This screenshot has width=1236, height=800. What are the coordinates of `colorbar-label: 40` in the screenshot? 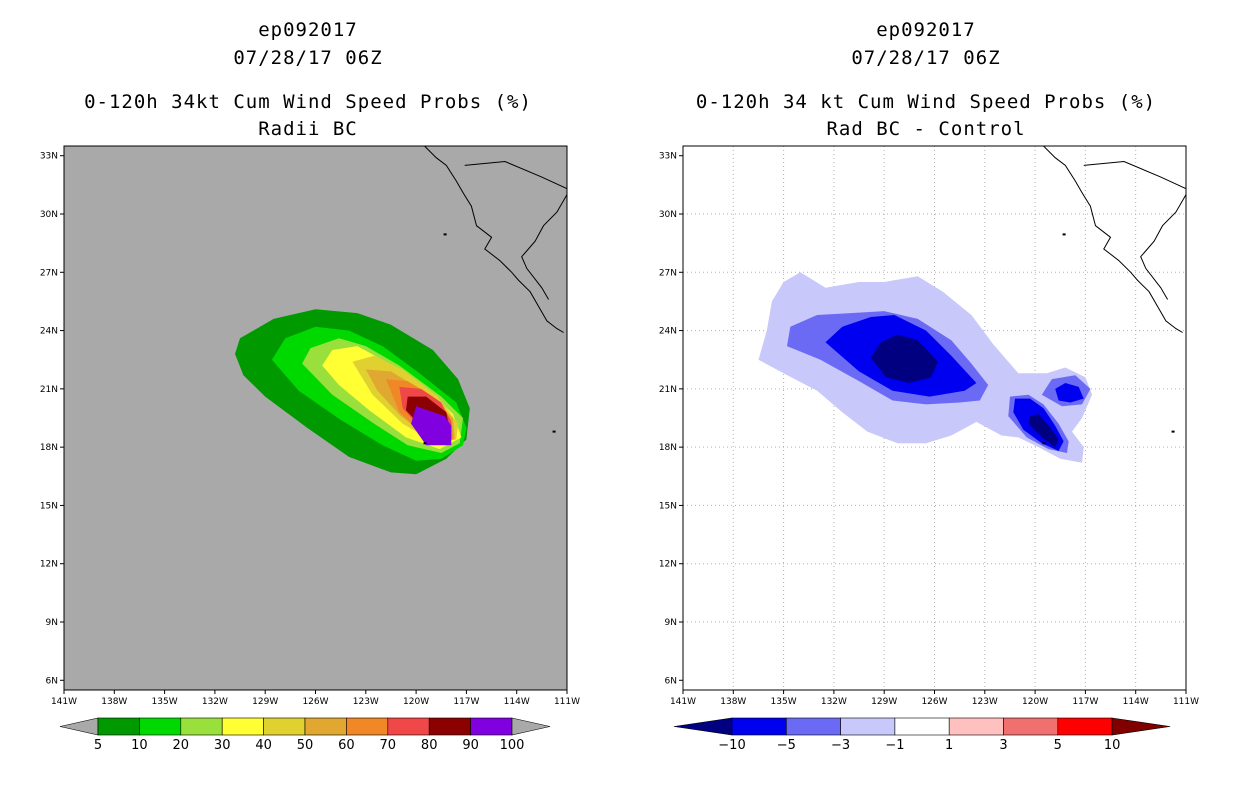 It's located at (263, 745).